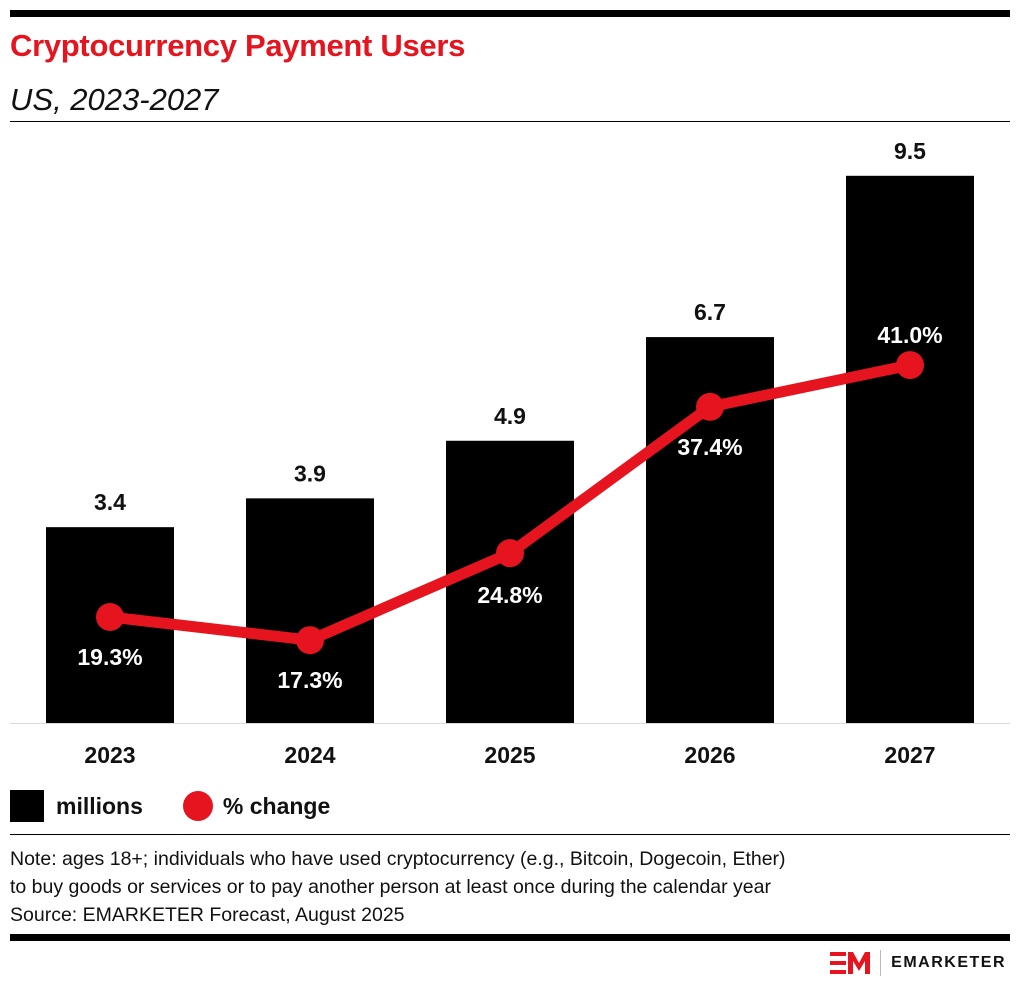 This screenshot has height=984, width=1020. I want to click on chart-subtitle: US, 2023-2027, so click(114, 99).